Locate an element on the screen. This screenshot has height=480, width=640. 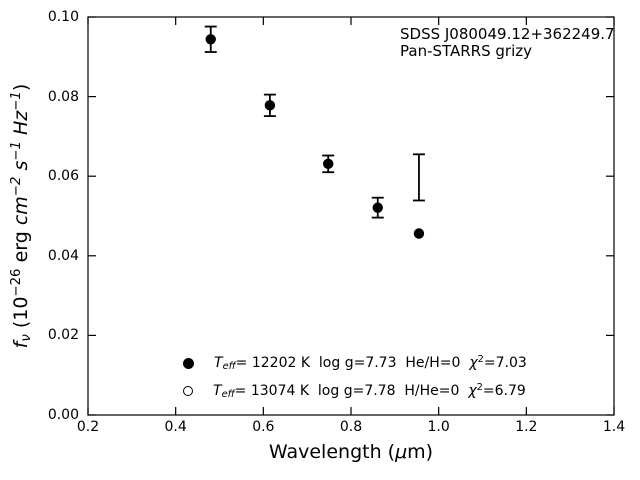
x-axis-label: Wavelength (μm) is located at coordinates (351, 452).